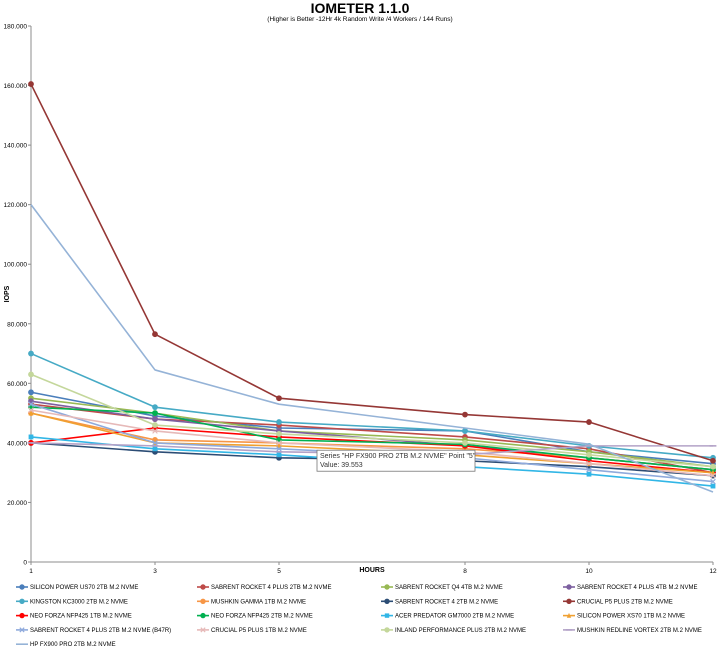 The width and height of the screenshot is (720, 670). I want to click on tooltip-box, so click(396, 460).